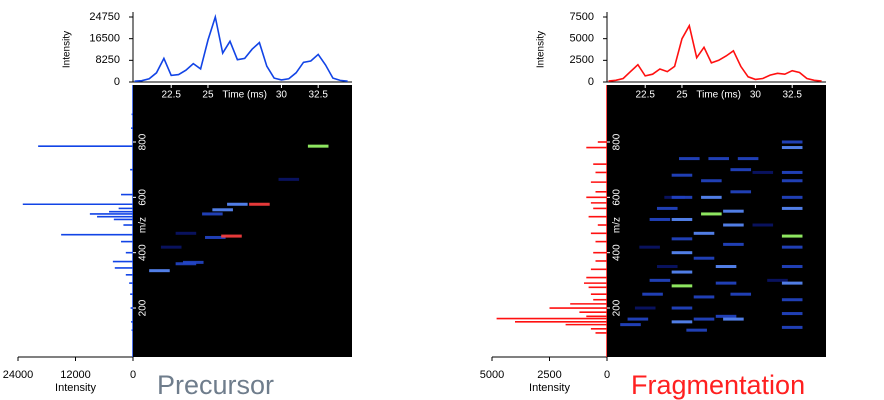 Image resolution: width=884 pixels, height=400 pixels. What do you see at coordinates (215, 385) in the screenshot?
I see `panel-title: Precursor` at bounding box center [215, 385].